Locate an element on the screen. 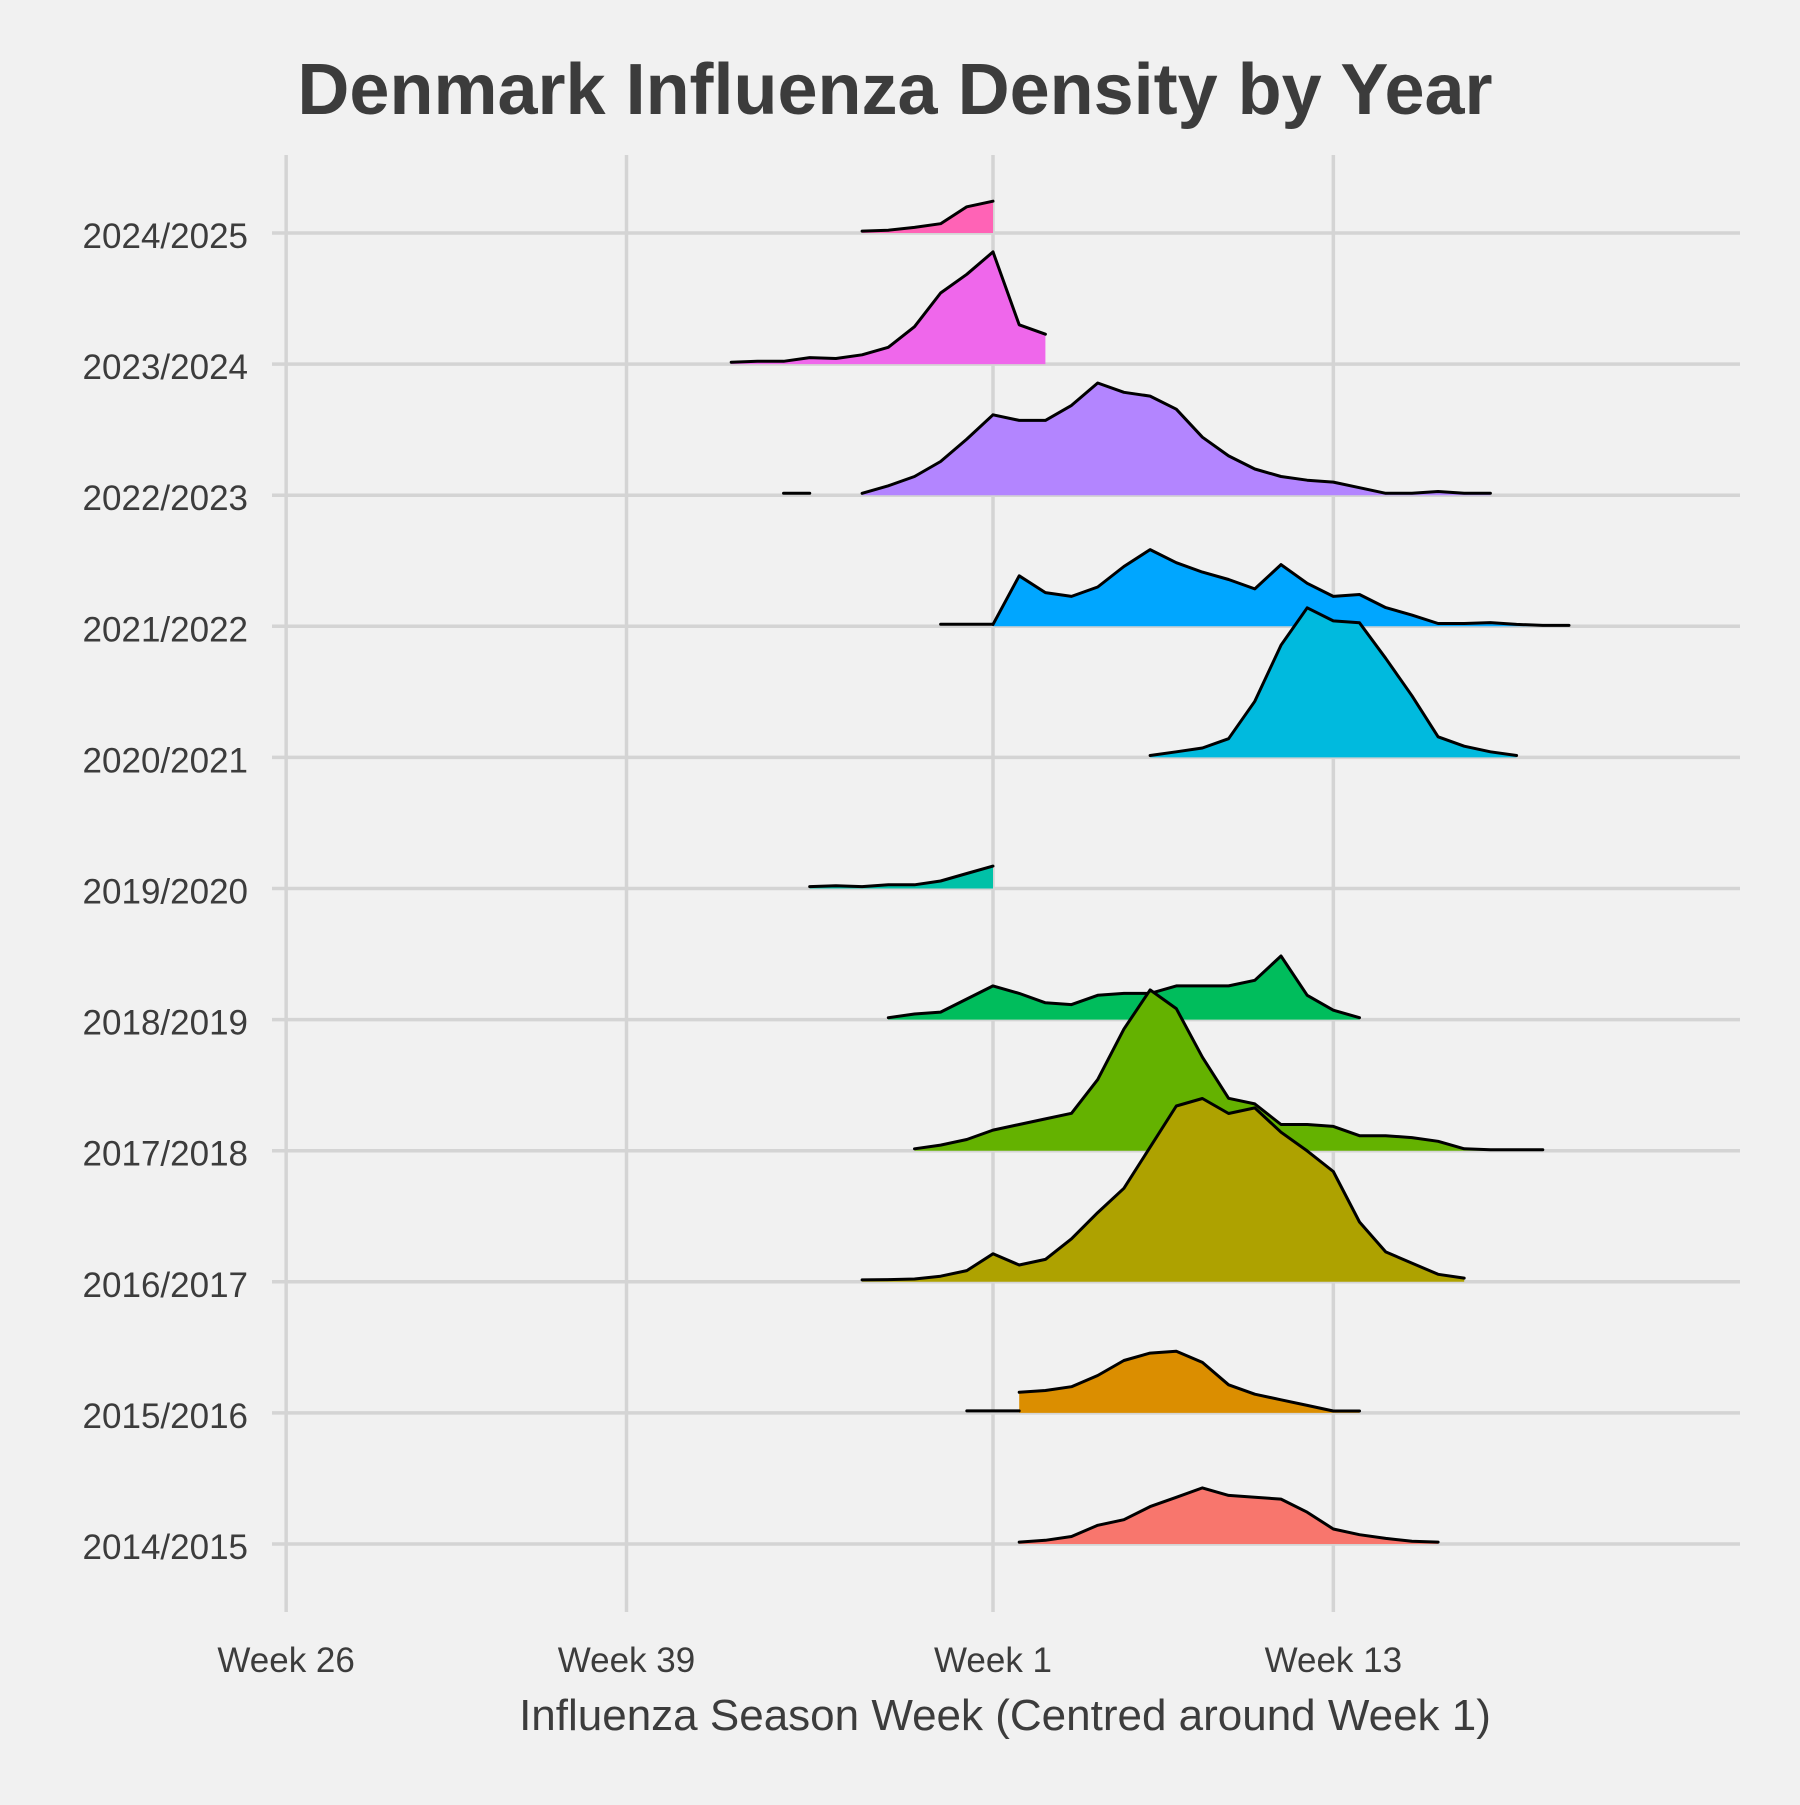 The width and height of the screenshot is (1800, 1805). x-tick-label: Week 13 is located at coordinates (1334, 1660).